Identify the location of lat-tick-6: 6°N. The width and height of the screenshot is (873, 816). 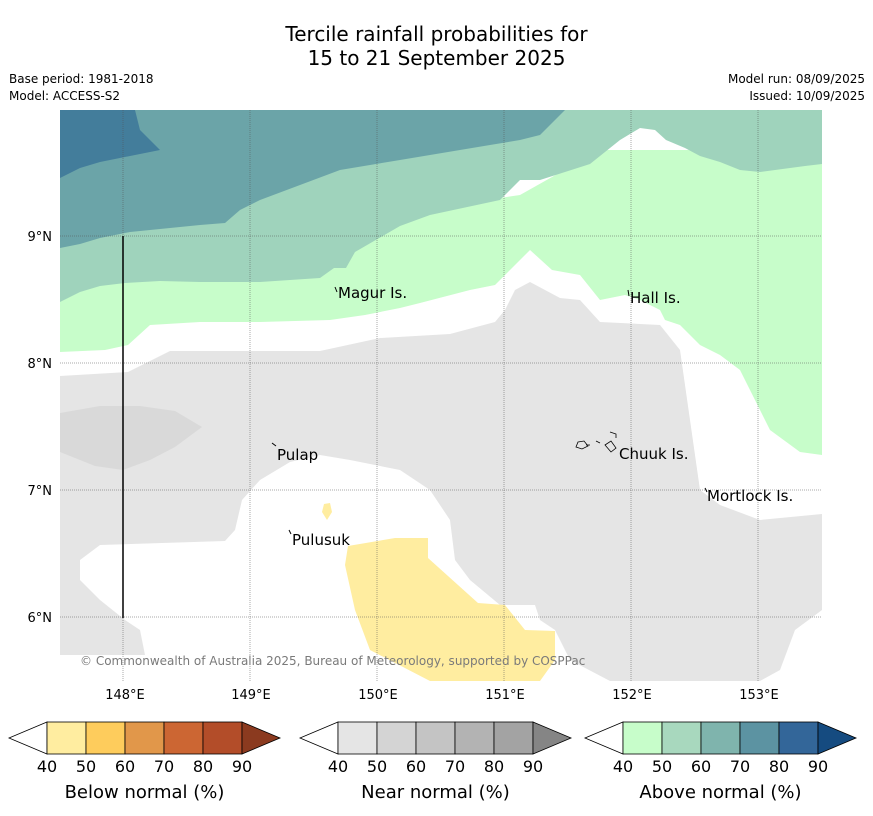
(40, 618).